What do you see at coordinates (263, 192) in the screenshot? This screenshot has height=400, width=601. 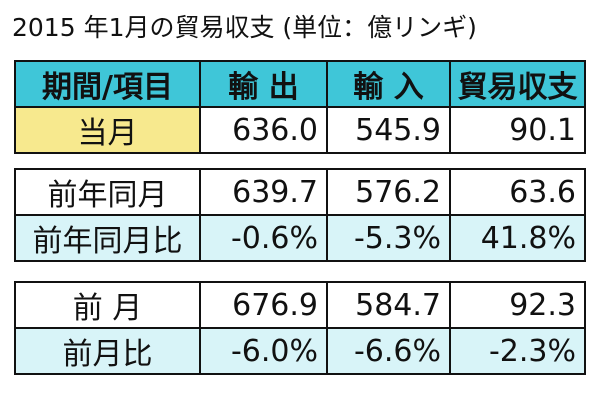 I see `year-ago-exports: 639.7` at bounding box center [263, 192].